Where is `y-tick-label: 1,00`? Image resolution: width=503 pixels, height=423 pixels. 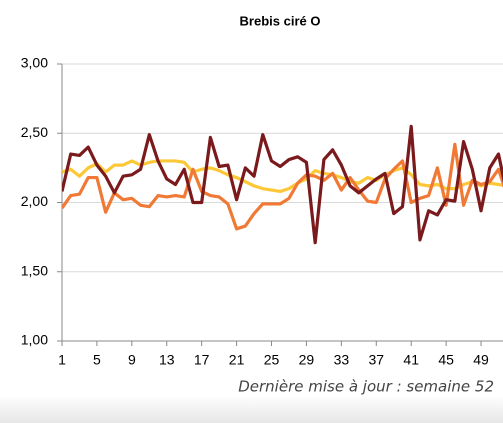
y-tick-label: 1,00 is located at coordinates (34, 340).